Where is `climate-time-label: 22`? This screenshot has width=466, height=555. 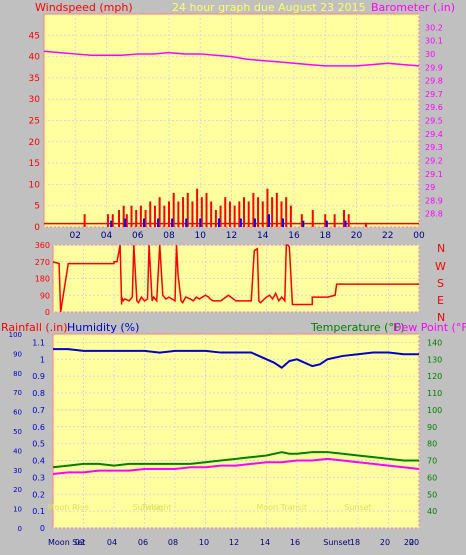 climate-time-label: 22 is located at coordinates (409, 542).